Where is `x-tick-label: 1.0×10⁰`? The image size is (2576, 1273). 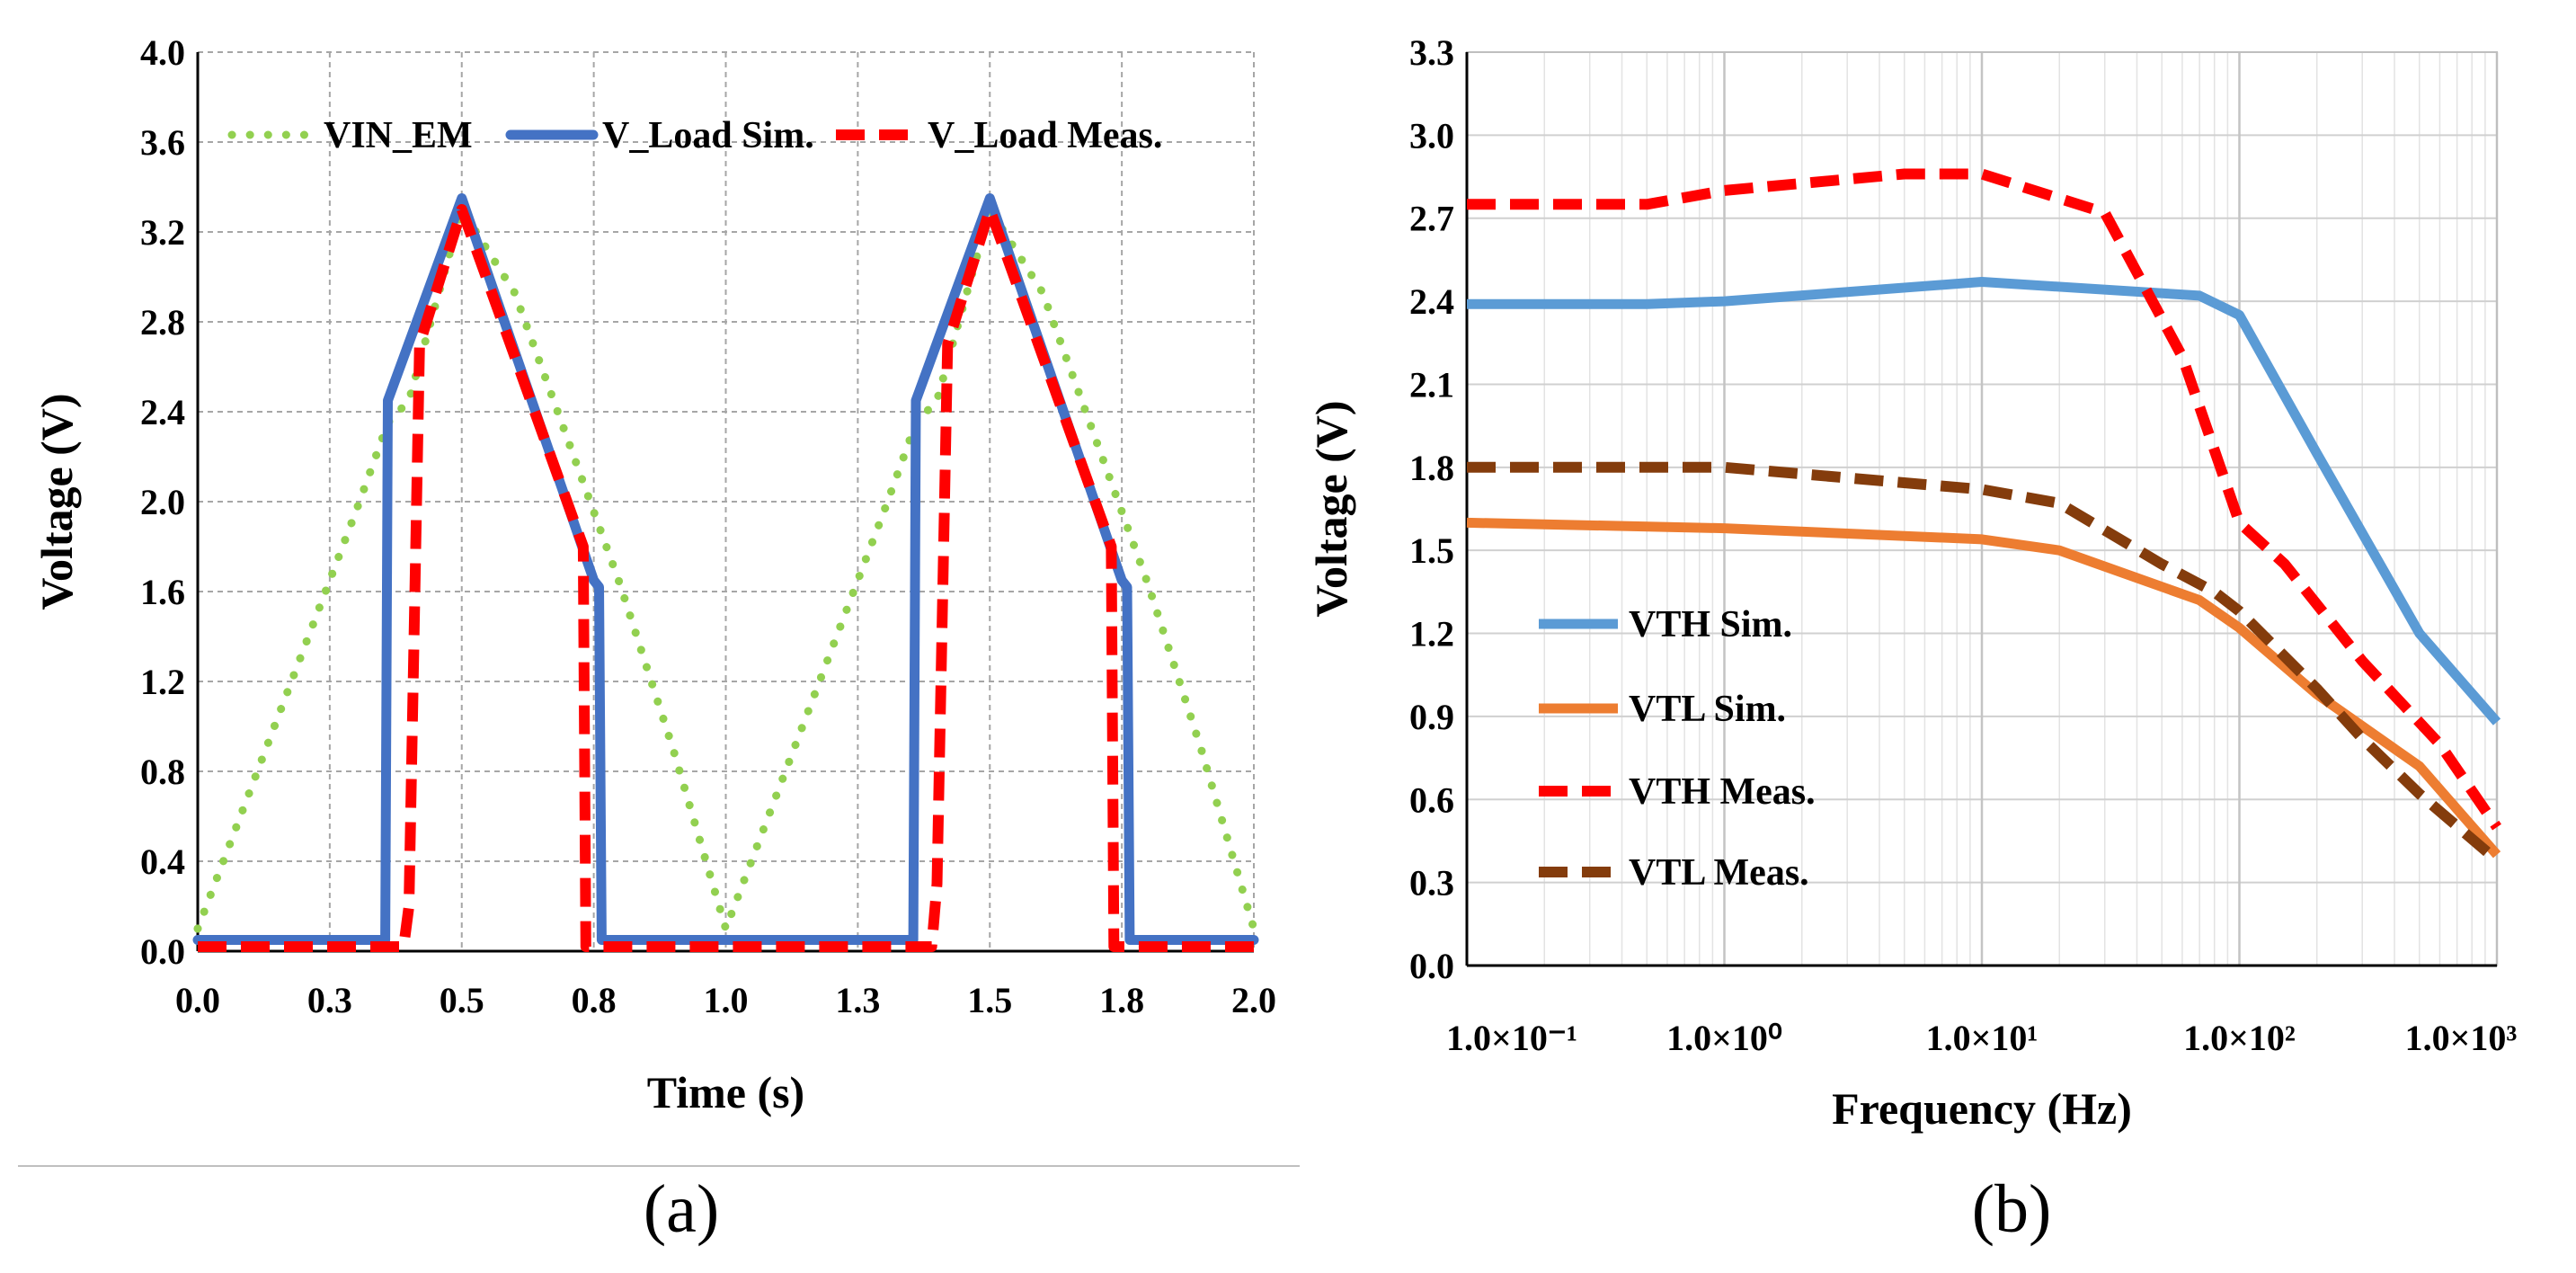 x-tick-label: 1.0×10⁰ is located at coordinates (1724, 1038).